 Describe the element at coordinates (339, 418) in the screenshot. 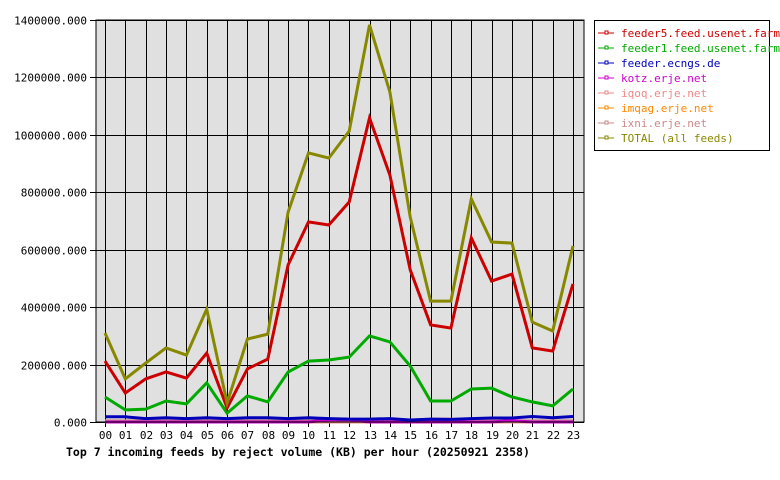

I see `series-line-feeder-ecngs-de` at that location.